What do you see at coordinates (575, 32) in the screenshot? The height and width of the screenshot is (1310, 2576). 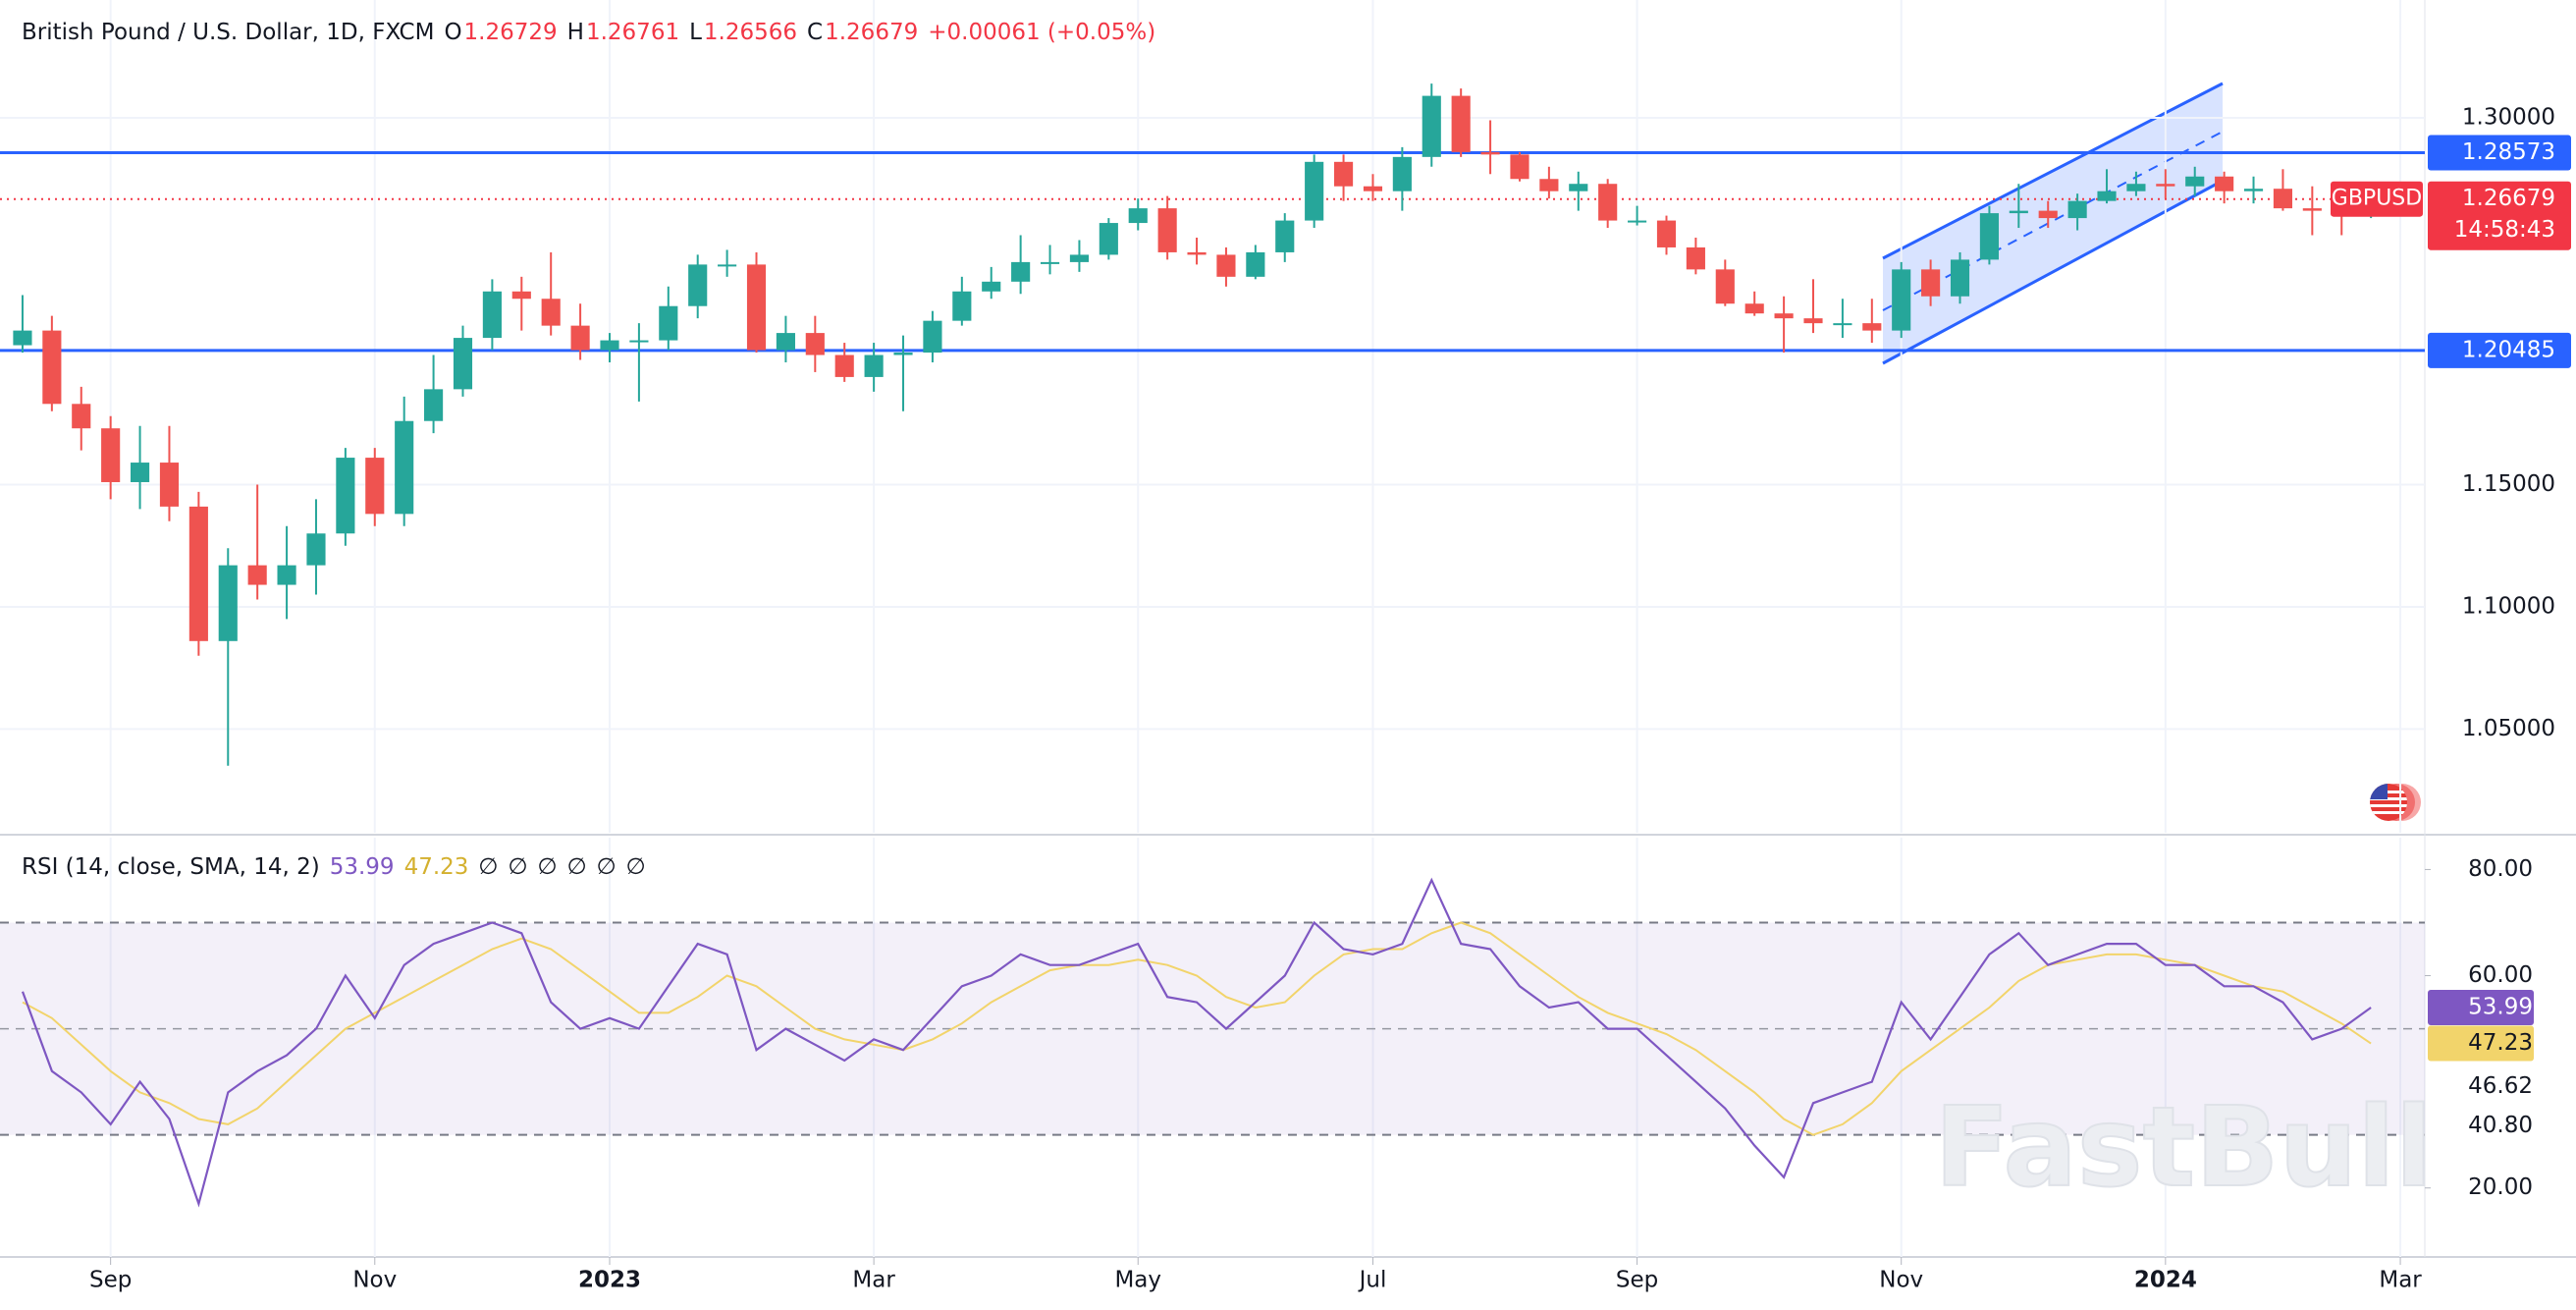 I see `ohlc-key: H` at bounding box center [575, 32].